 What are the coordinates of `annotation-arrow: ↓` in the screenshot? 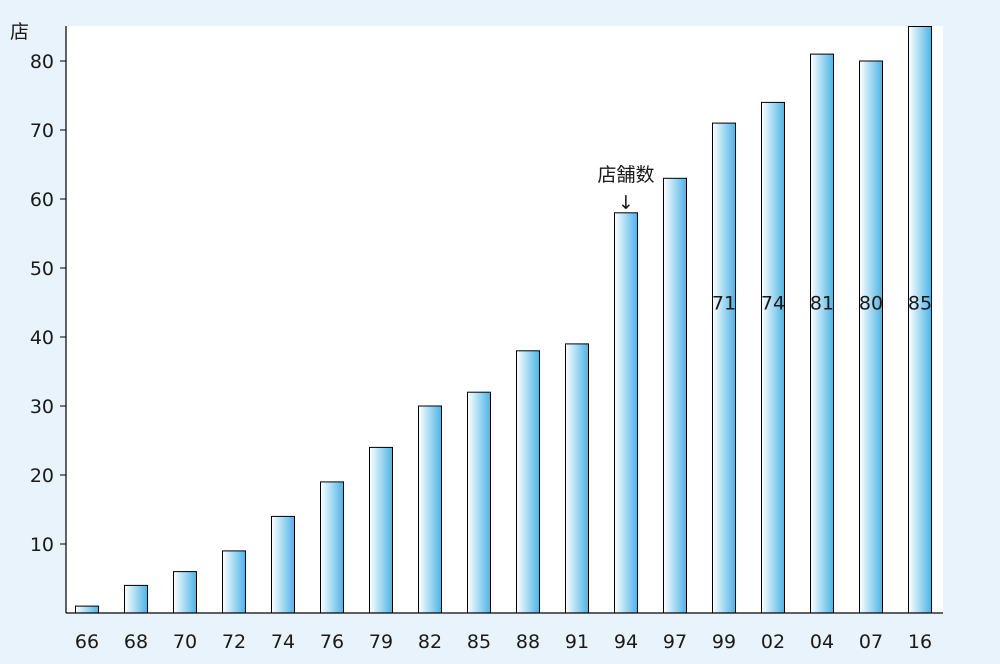 It's located at (626, 203).